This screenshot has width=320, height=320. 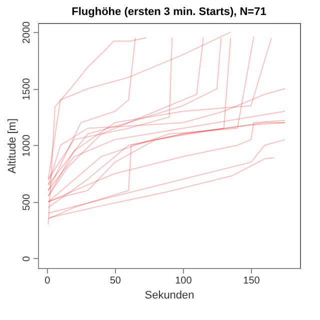 What do you see at coordinates (169, 296) in the screenshot?
I see `x-axis-title: Sekunden` at bounding box center [169, 296].